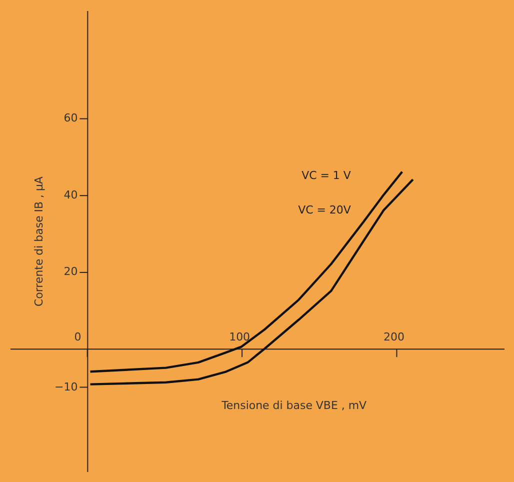  Describe the element at coordinates (393, 337) in the screenshot. I see `x-tick-label: 200` at that location.